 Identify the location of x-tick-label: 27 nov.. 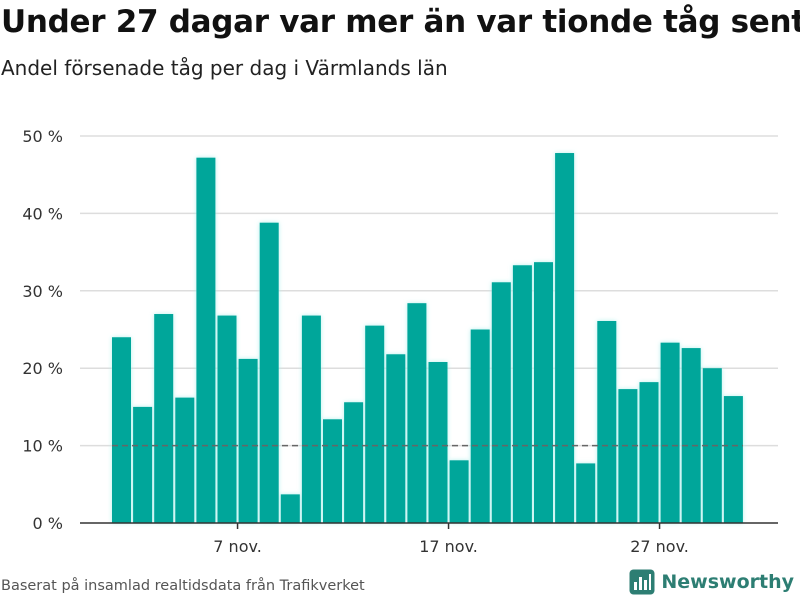
(659, 546).